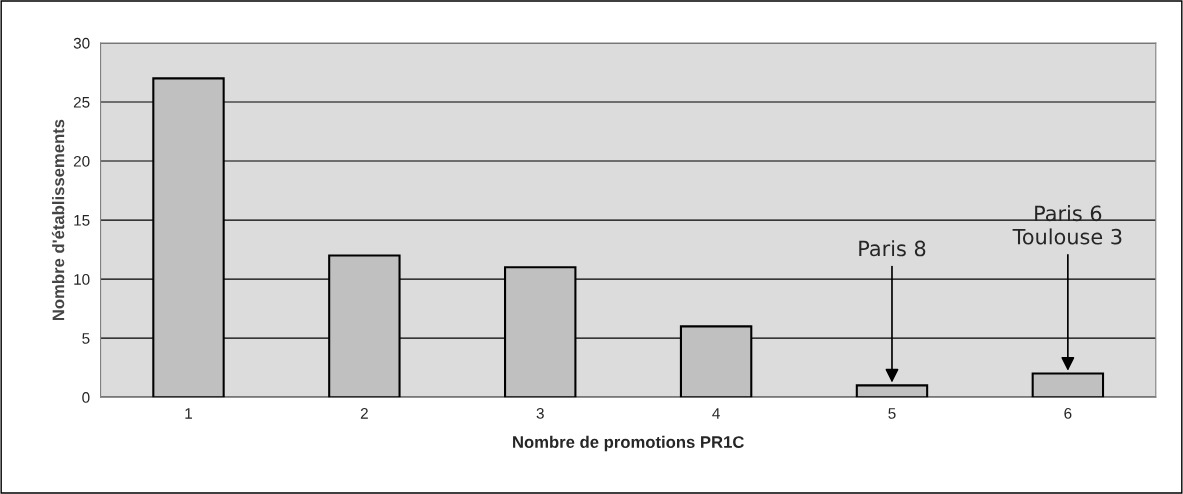  Describe the element at coordinates (1067, 225) in the screenshot. I see `annotation: Paris 6 Toulouse 3` at that location.